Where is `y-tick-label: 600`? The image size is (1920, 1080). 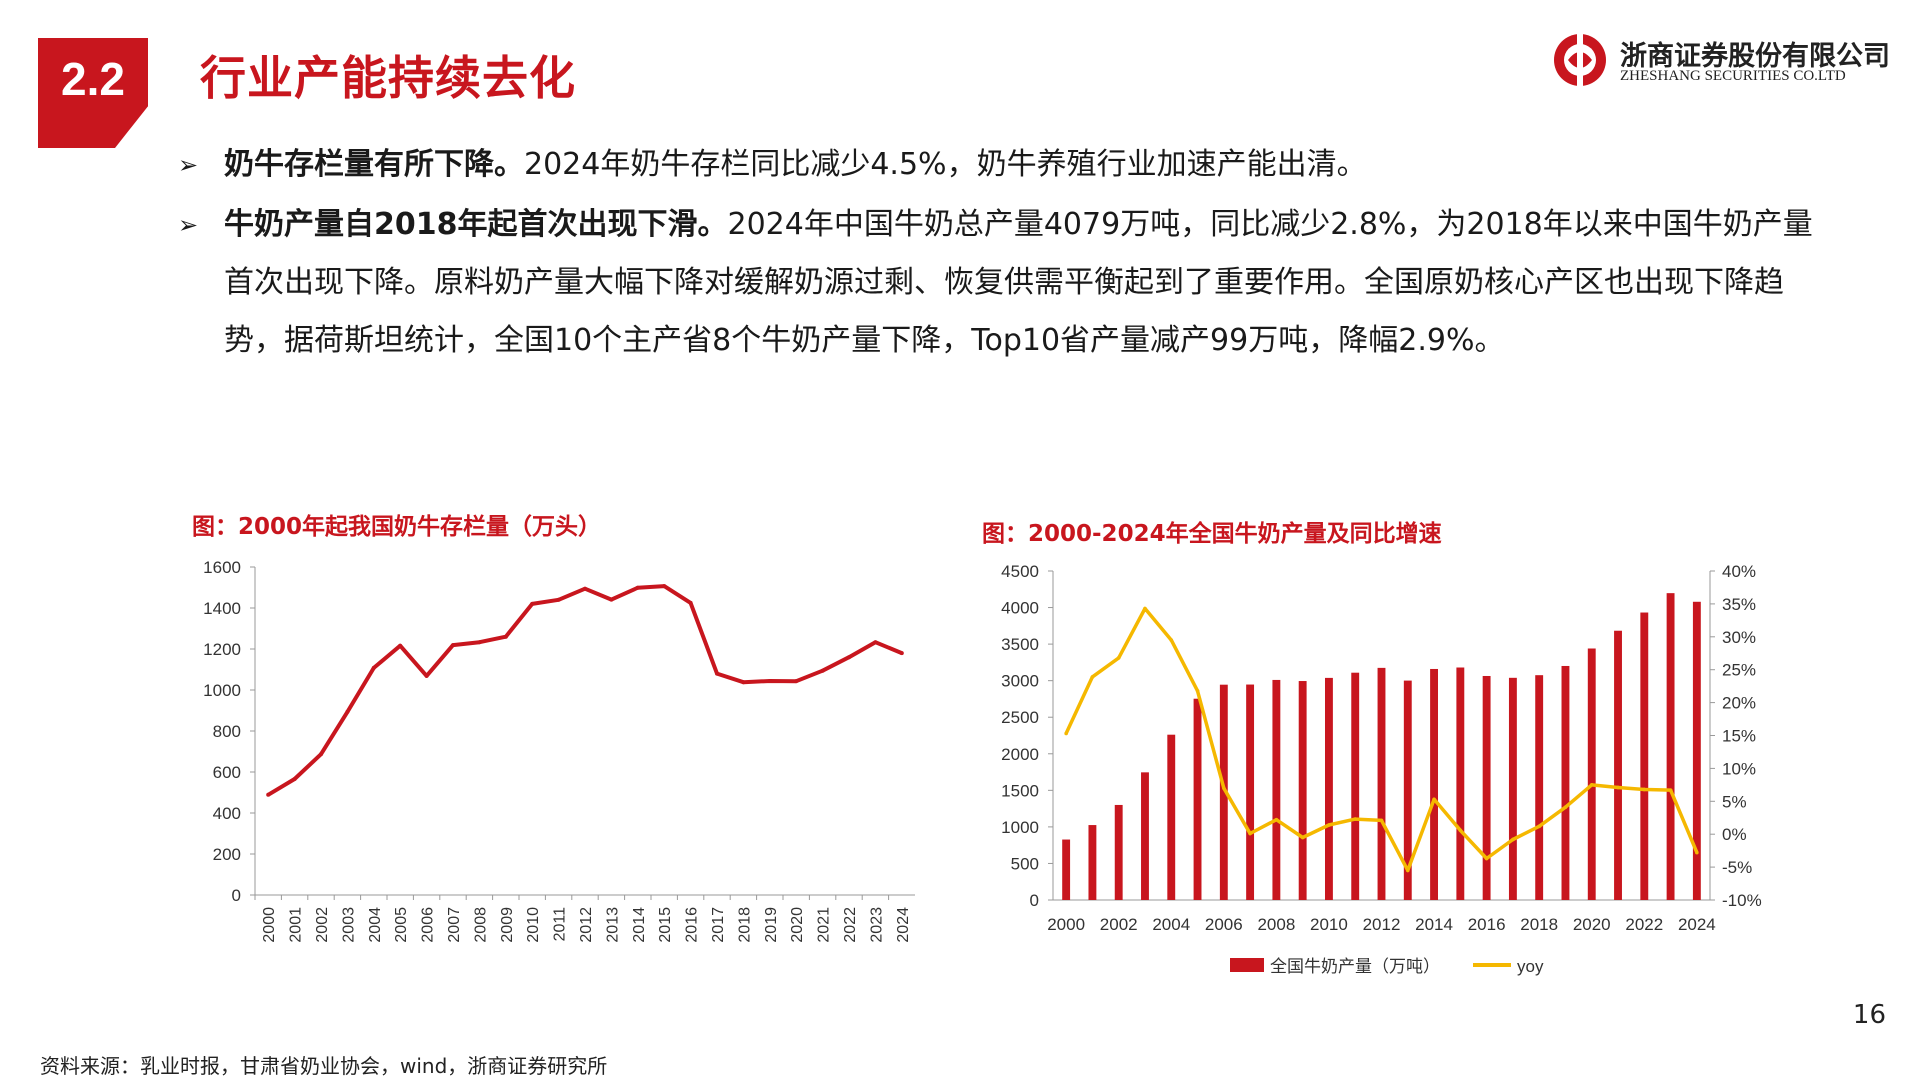
y-tick-label: 600 is located at coordinates (227, 772).